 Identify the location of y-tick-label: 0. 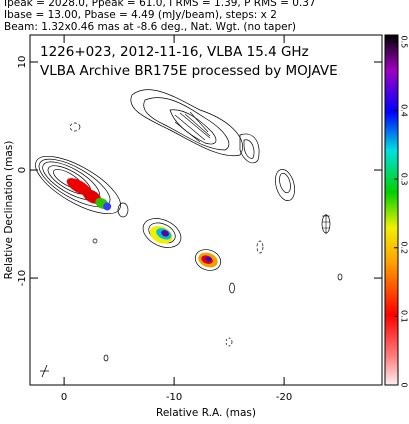
(22, 170).